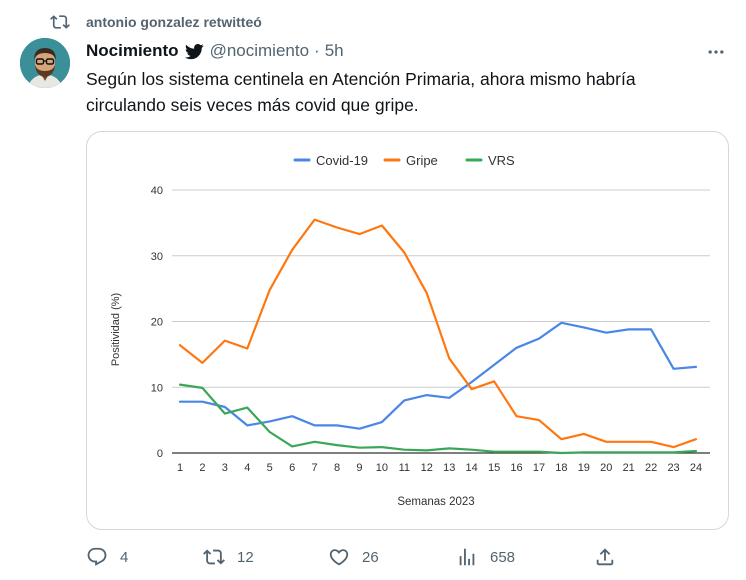  I want to click on x-tick-label: 14, so click(472, 468).